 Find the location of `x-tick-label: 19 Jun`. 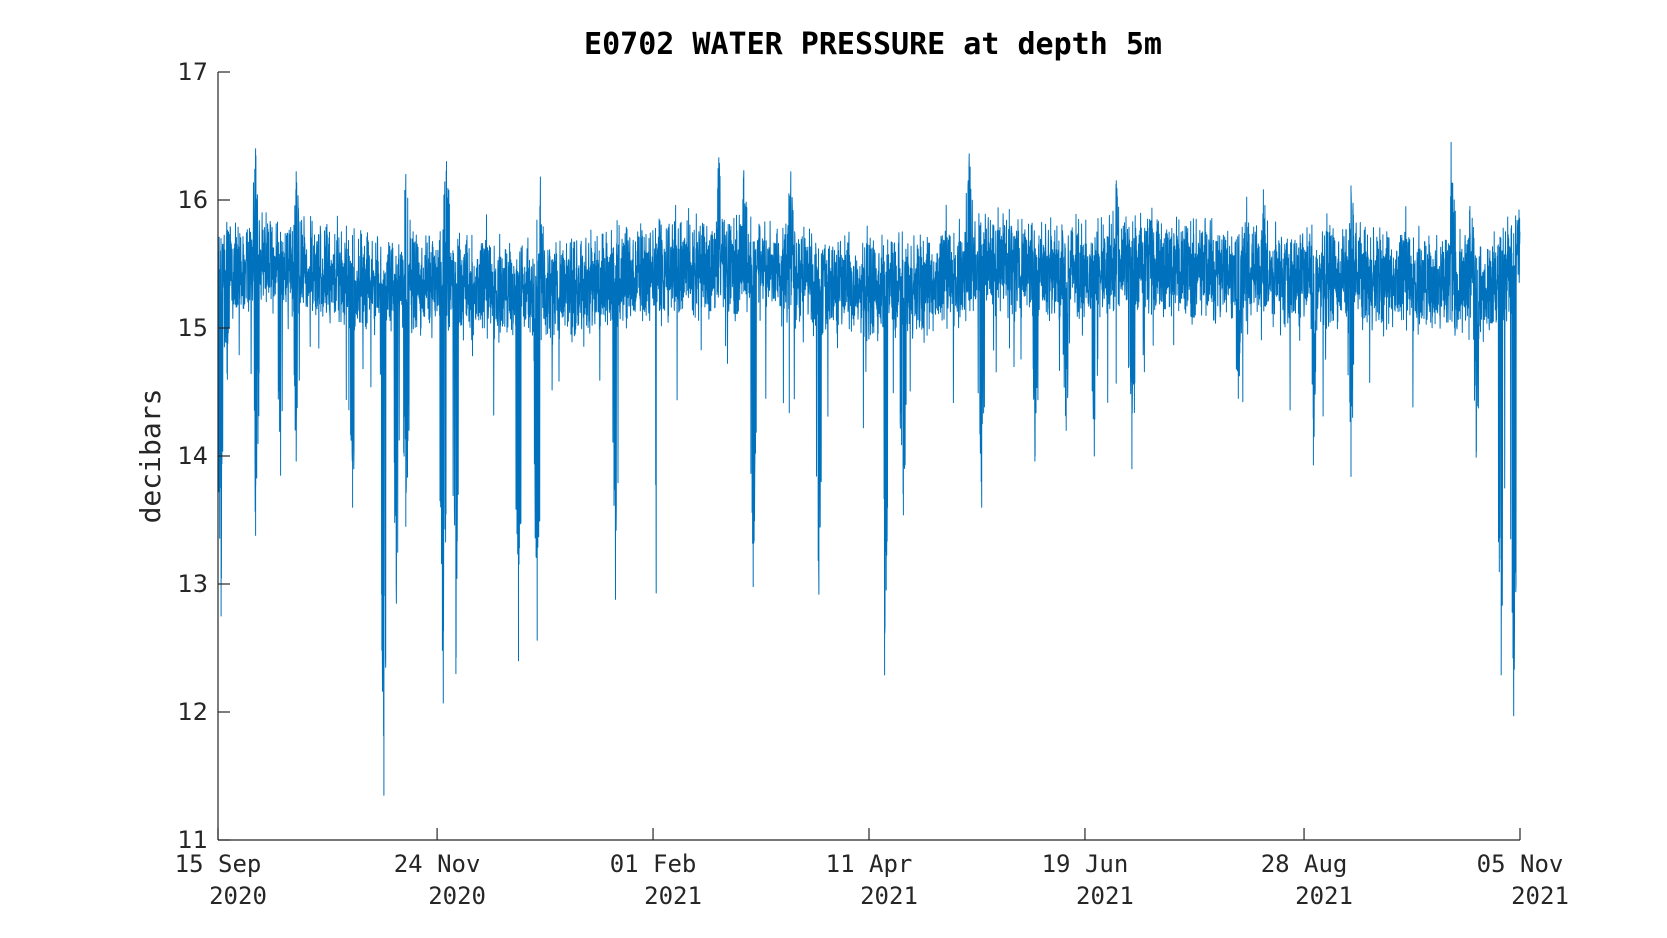

x-tick-label: 19 Jun is located at coordinates (1085, 864).